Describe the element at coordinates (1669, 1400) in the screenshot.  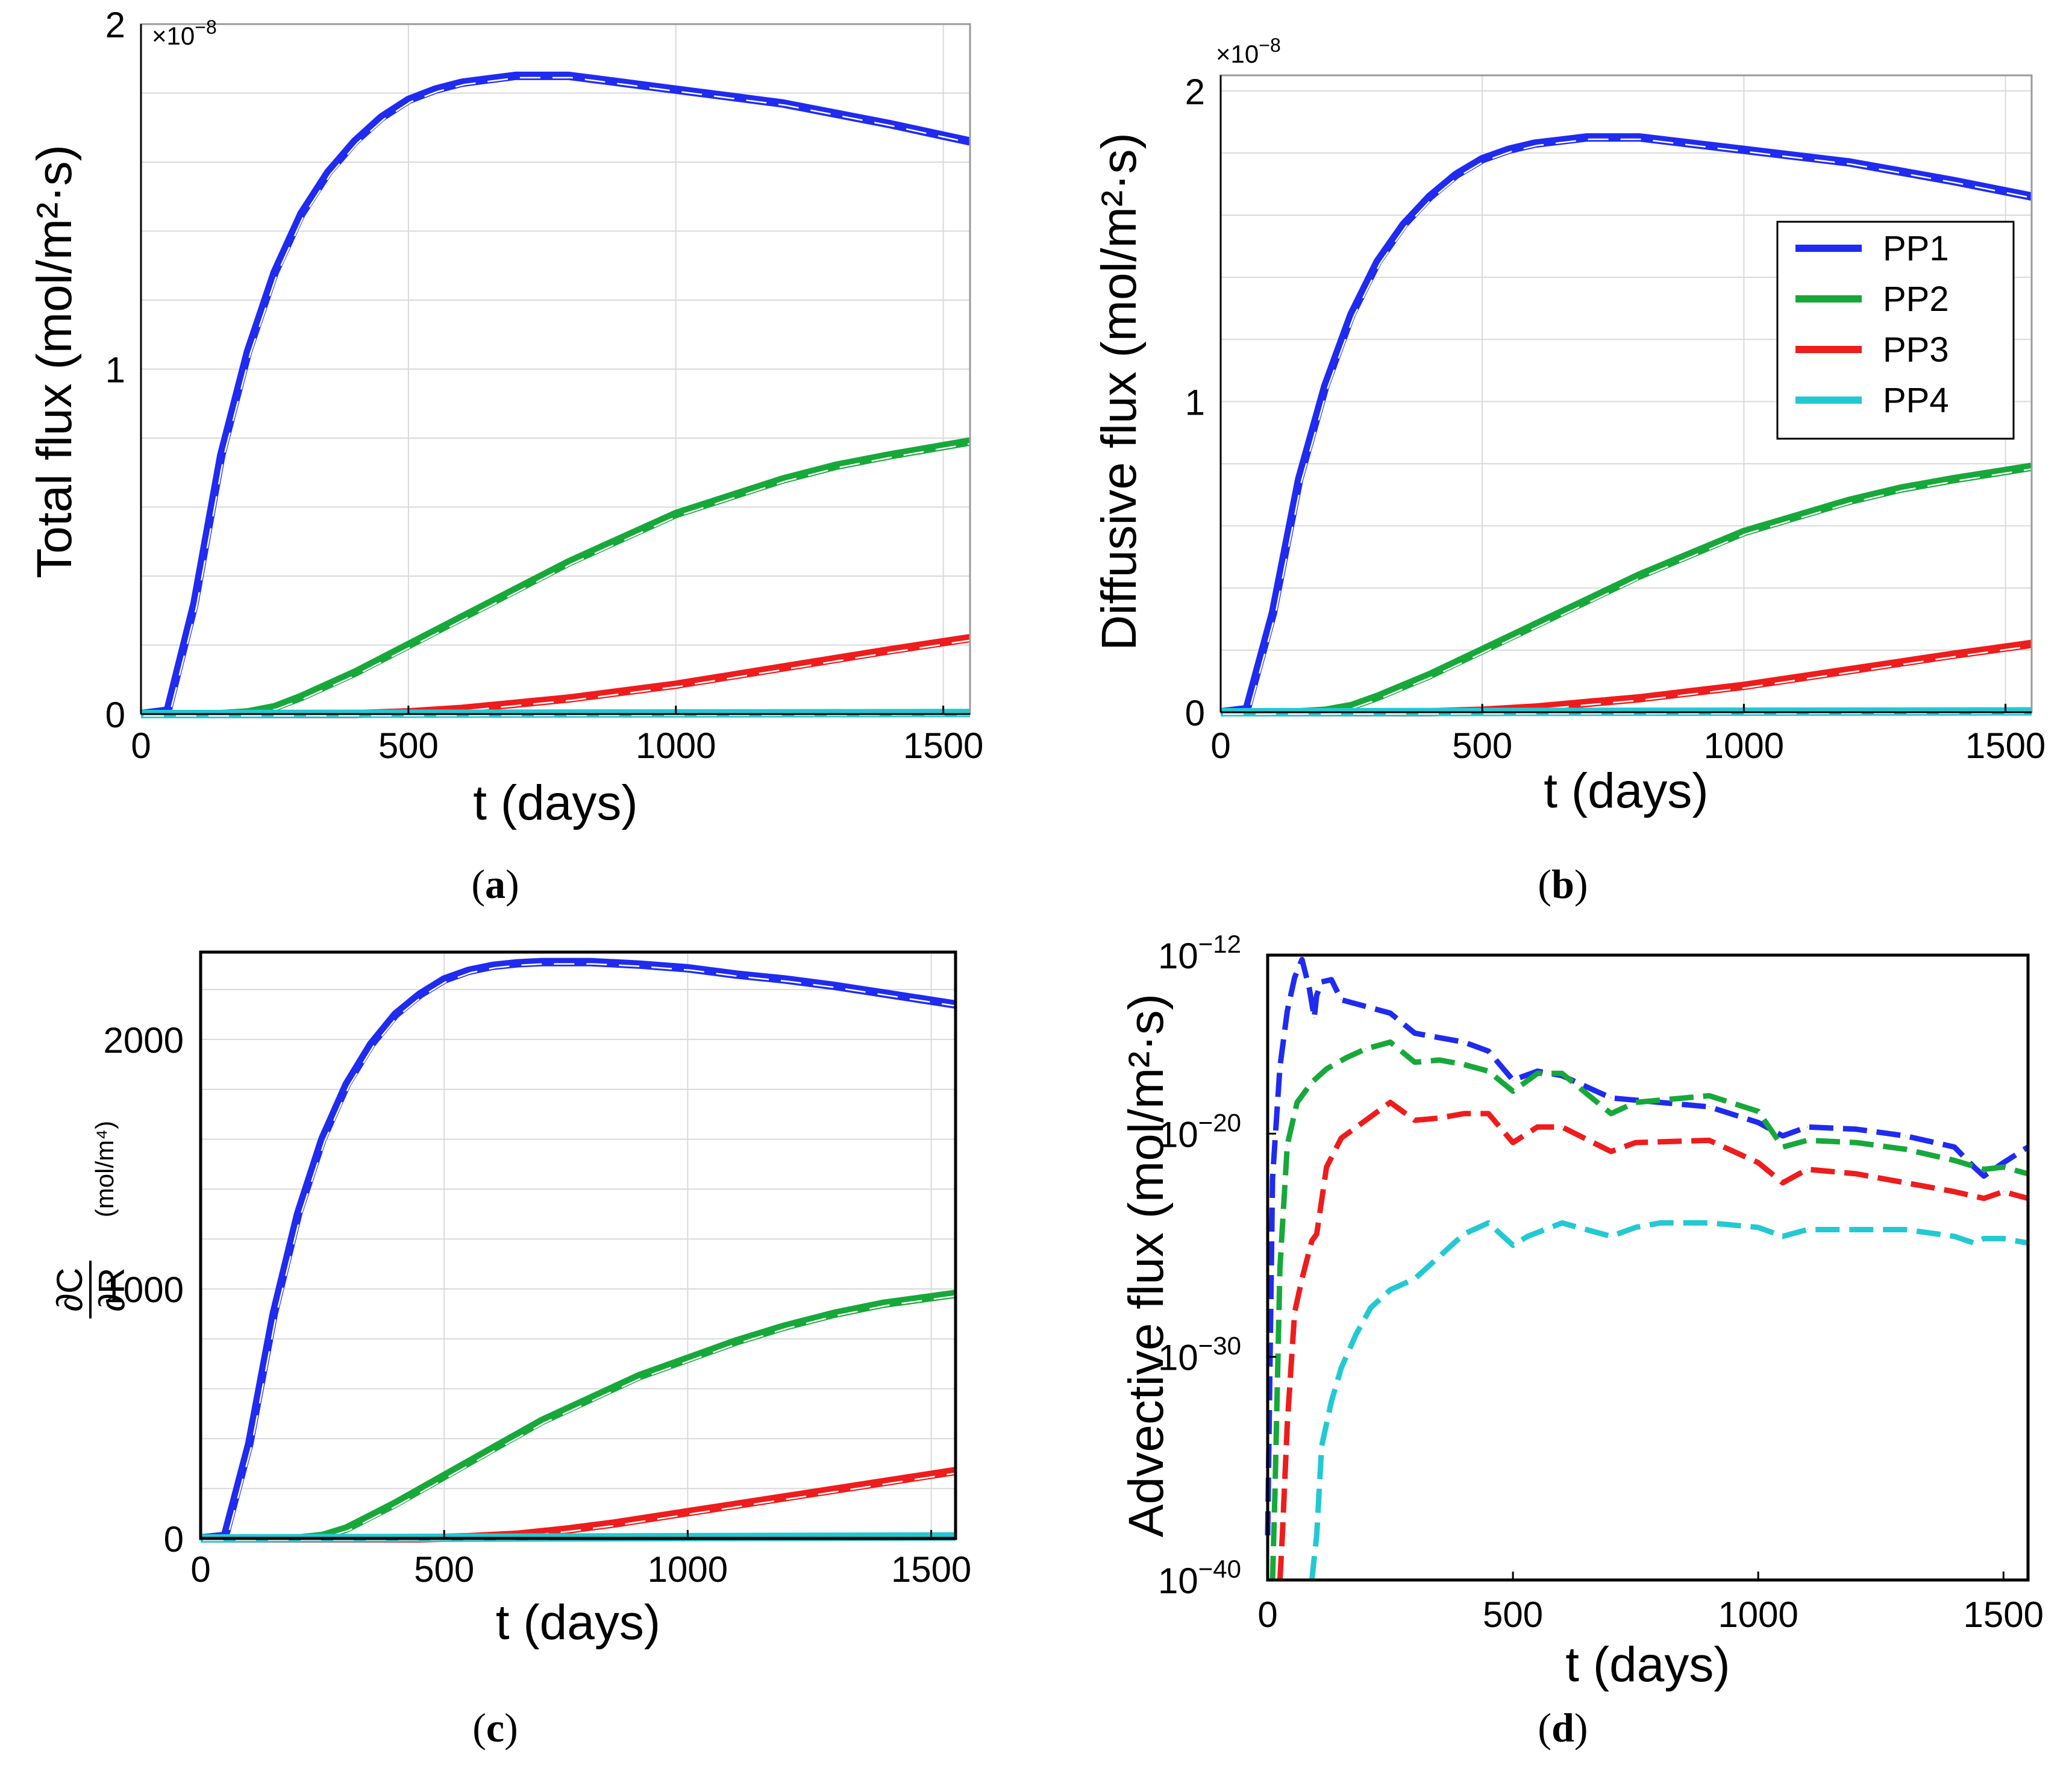
I see `series-pp4-d` at that location.